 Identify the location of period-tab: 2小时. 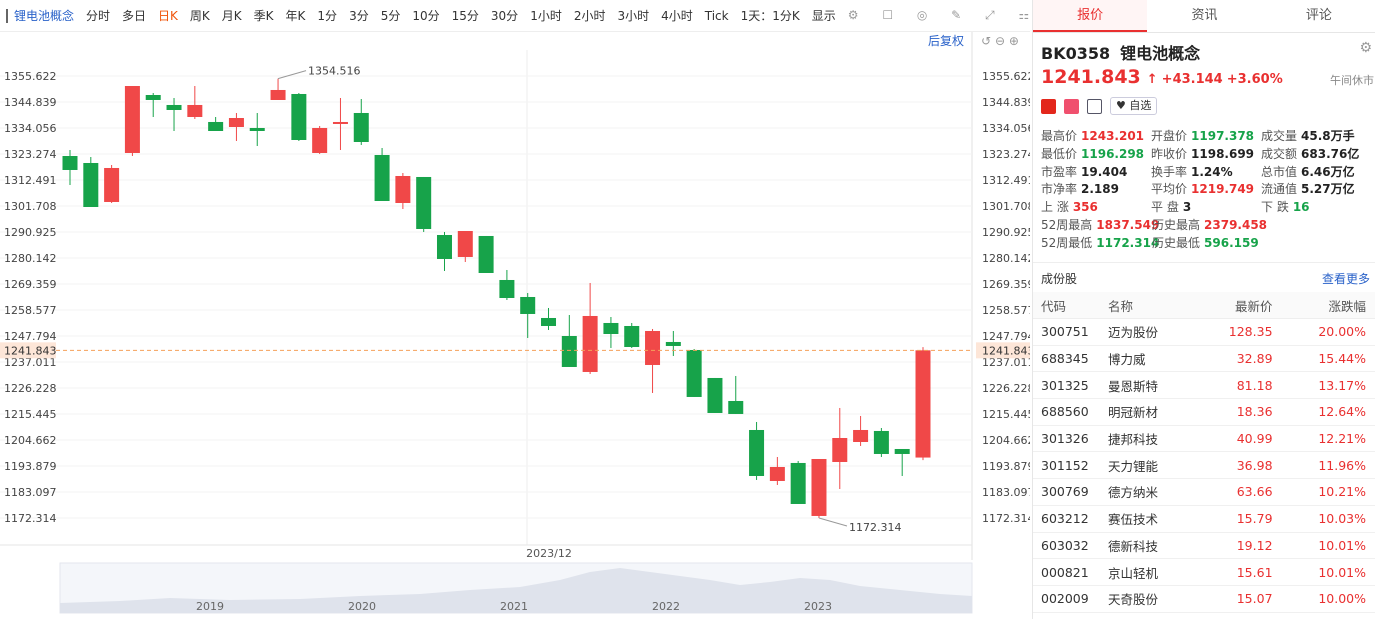
(589, 16).